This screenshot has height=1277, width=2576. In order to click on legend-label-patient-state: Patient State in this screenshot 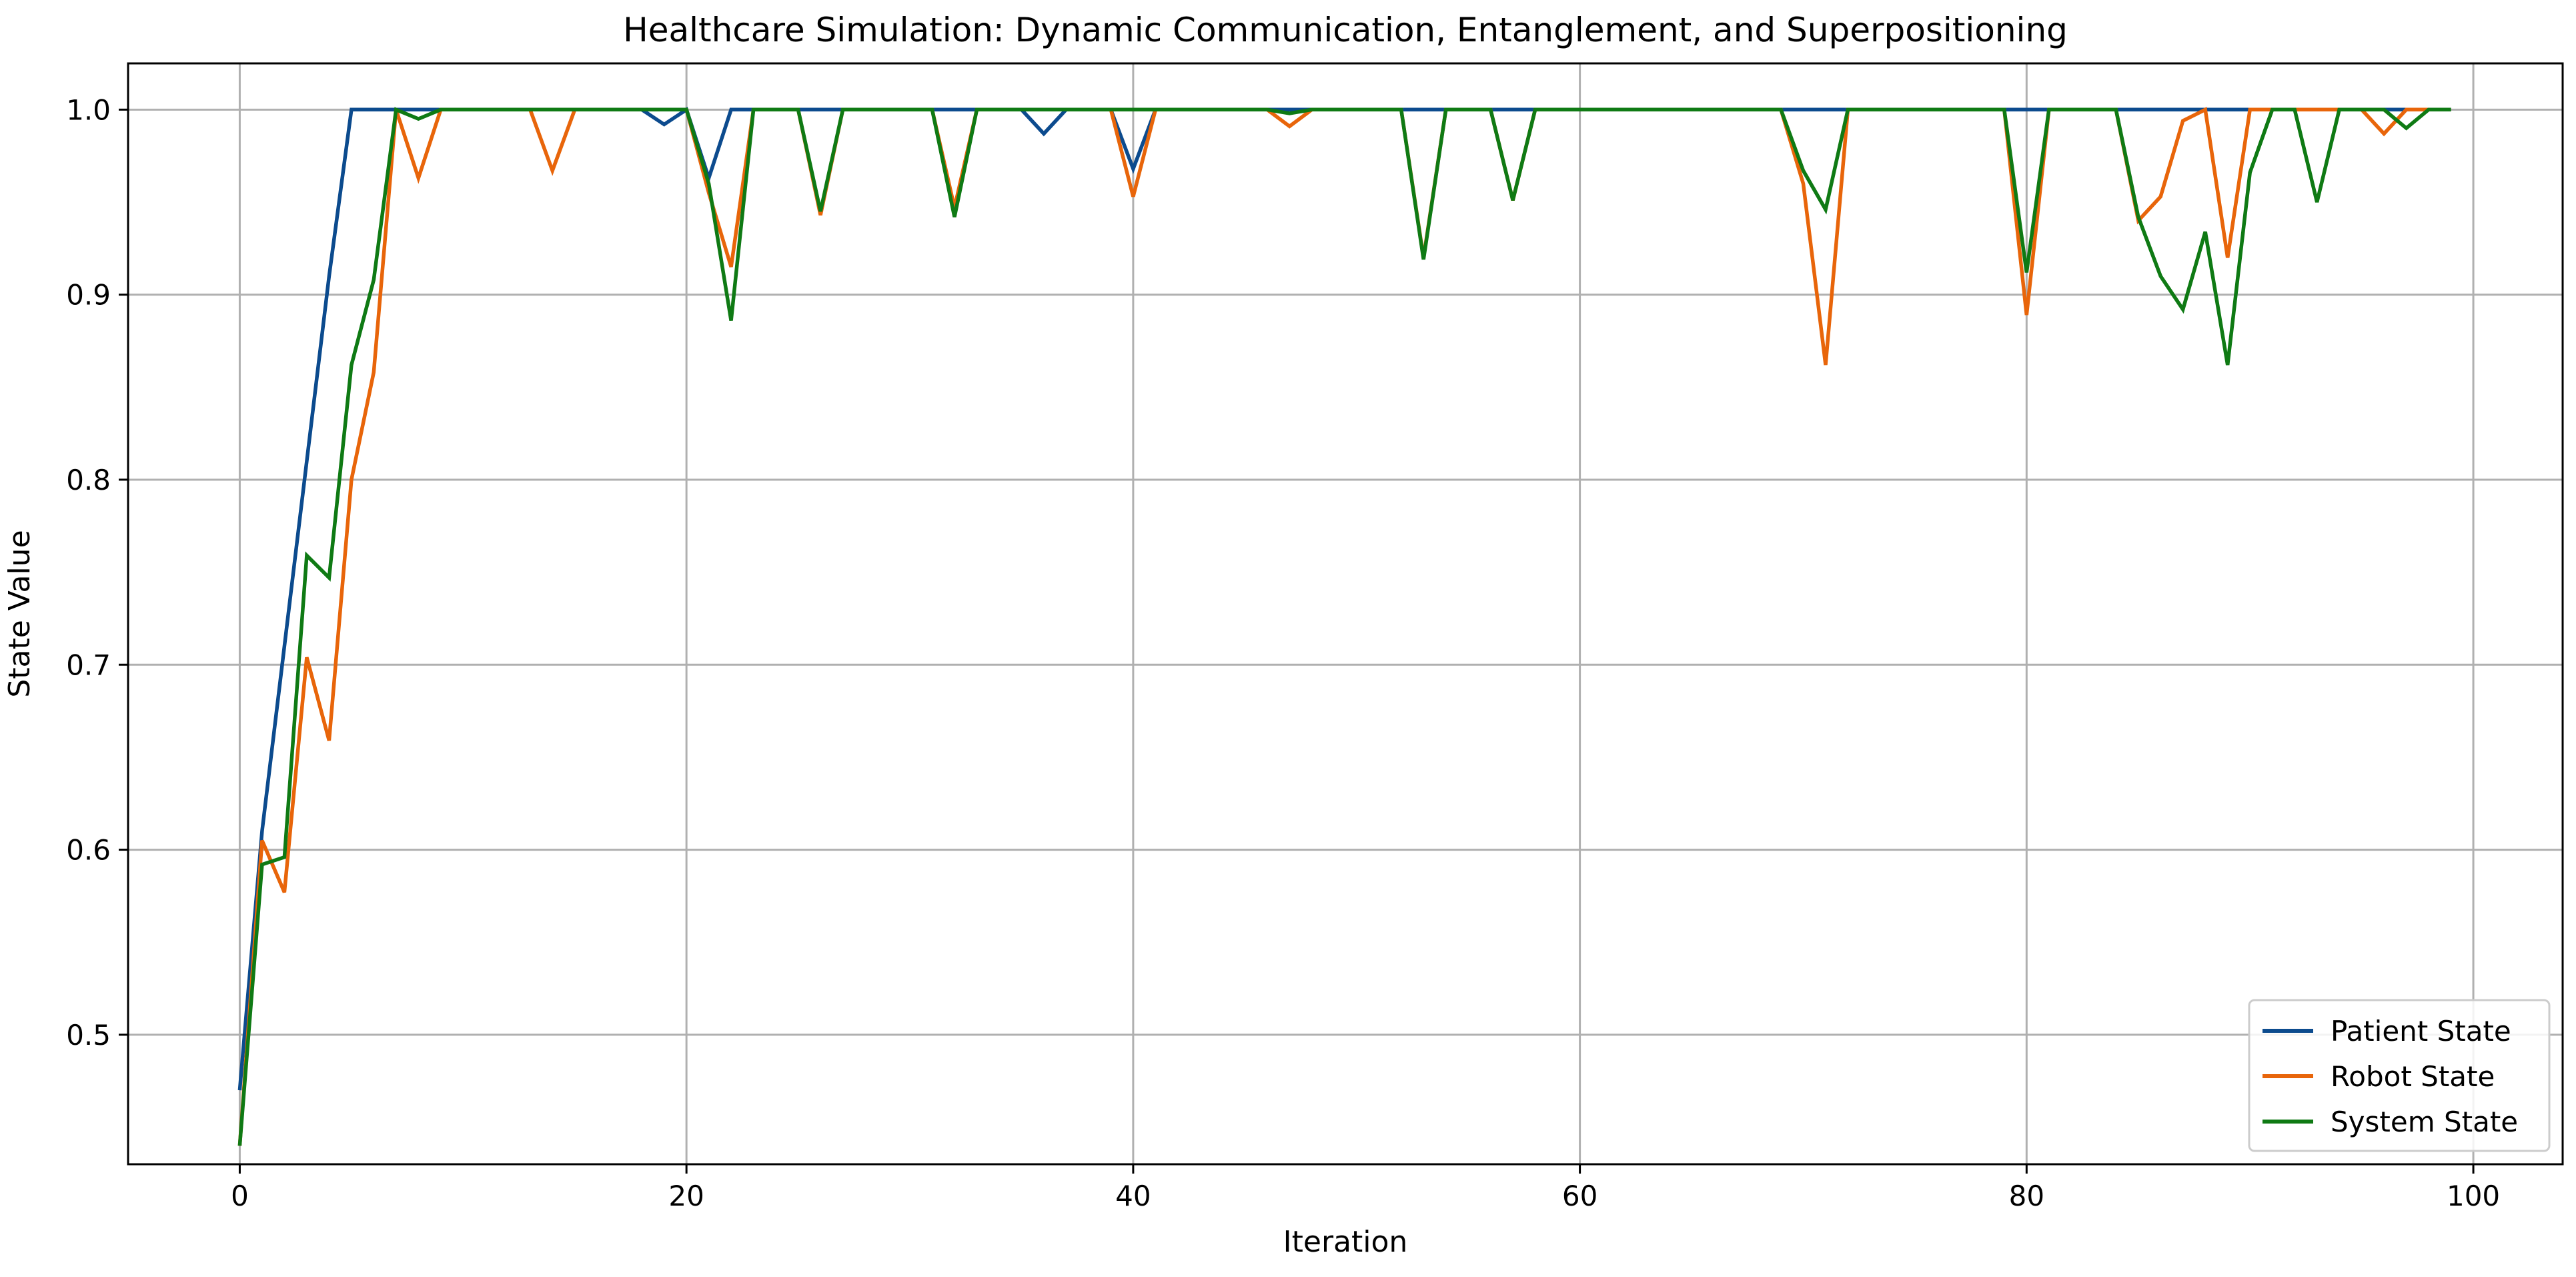, I will do `click(2421, 1031)`.